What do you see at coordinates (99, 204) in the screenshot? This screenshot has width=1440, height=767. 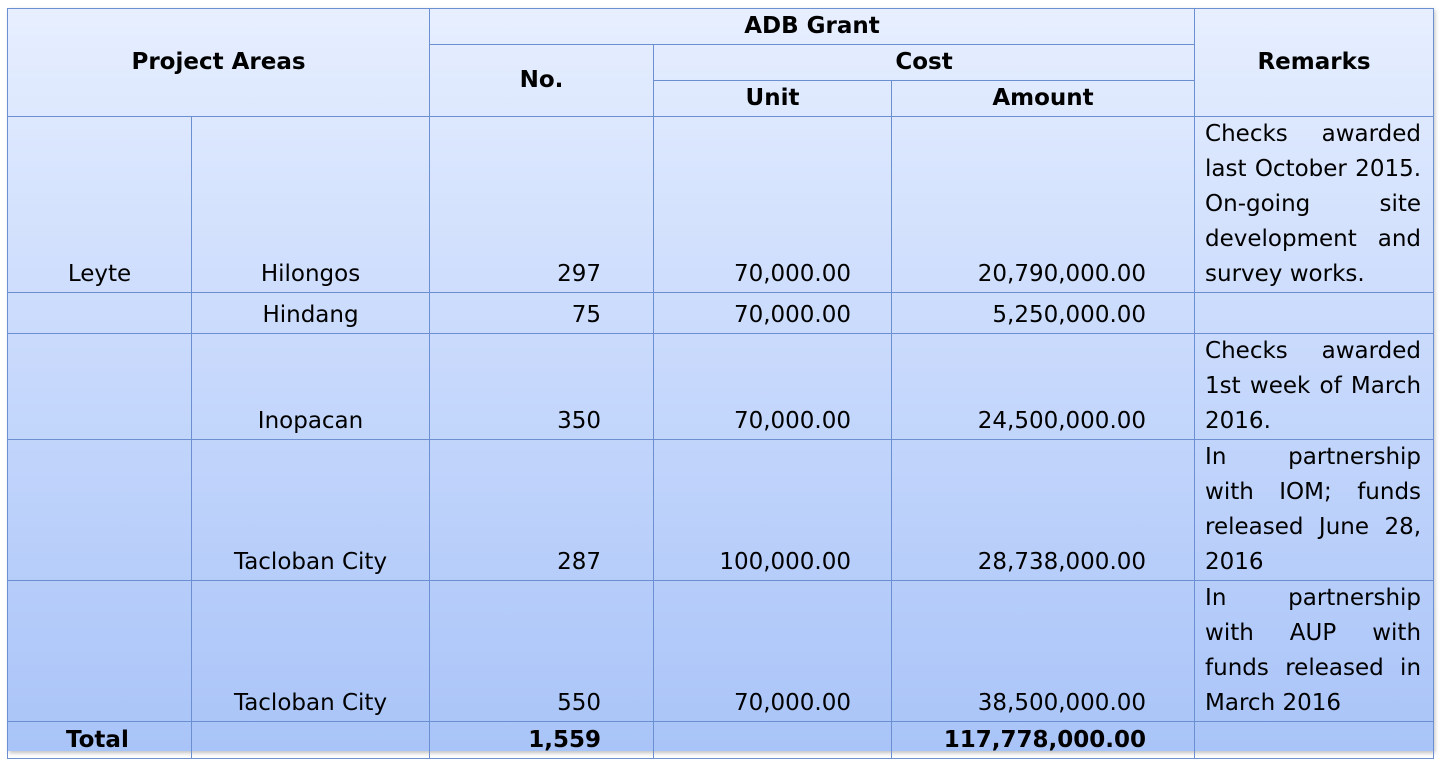 I see `province-cell: Leyte` at bounding box center [99, 204].